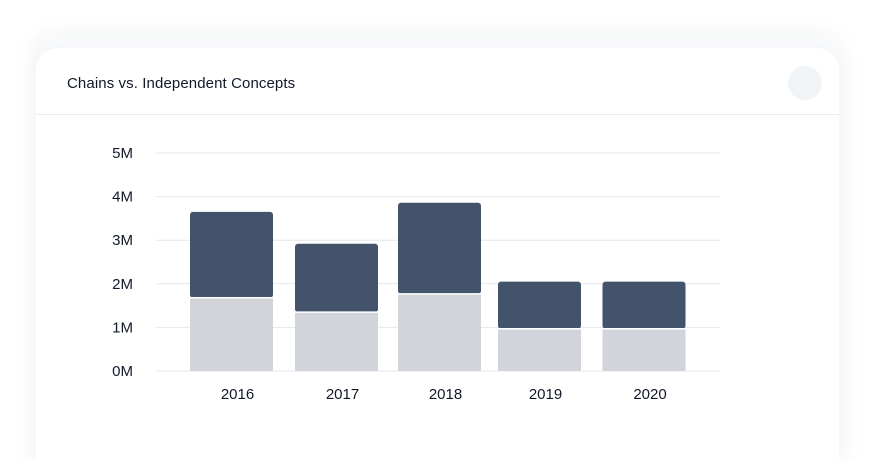 The height and width of the screenshot is (461, 876). What do you see at coordinates (342, 394) in the screenshot?
I see `x-tick-label: 2017` at bounding box center [342, 394].